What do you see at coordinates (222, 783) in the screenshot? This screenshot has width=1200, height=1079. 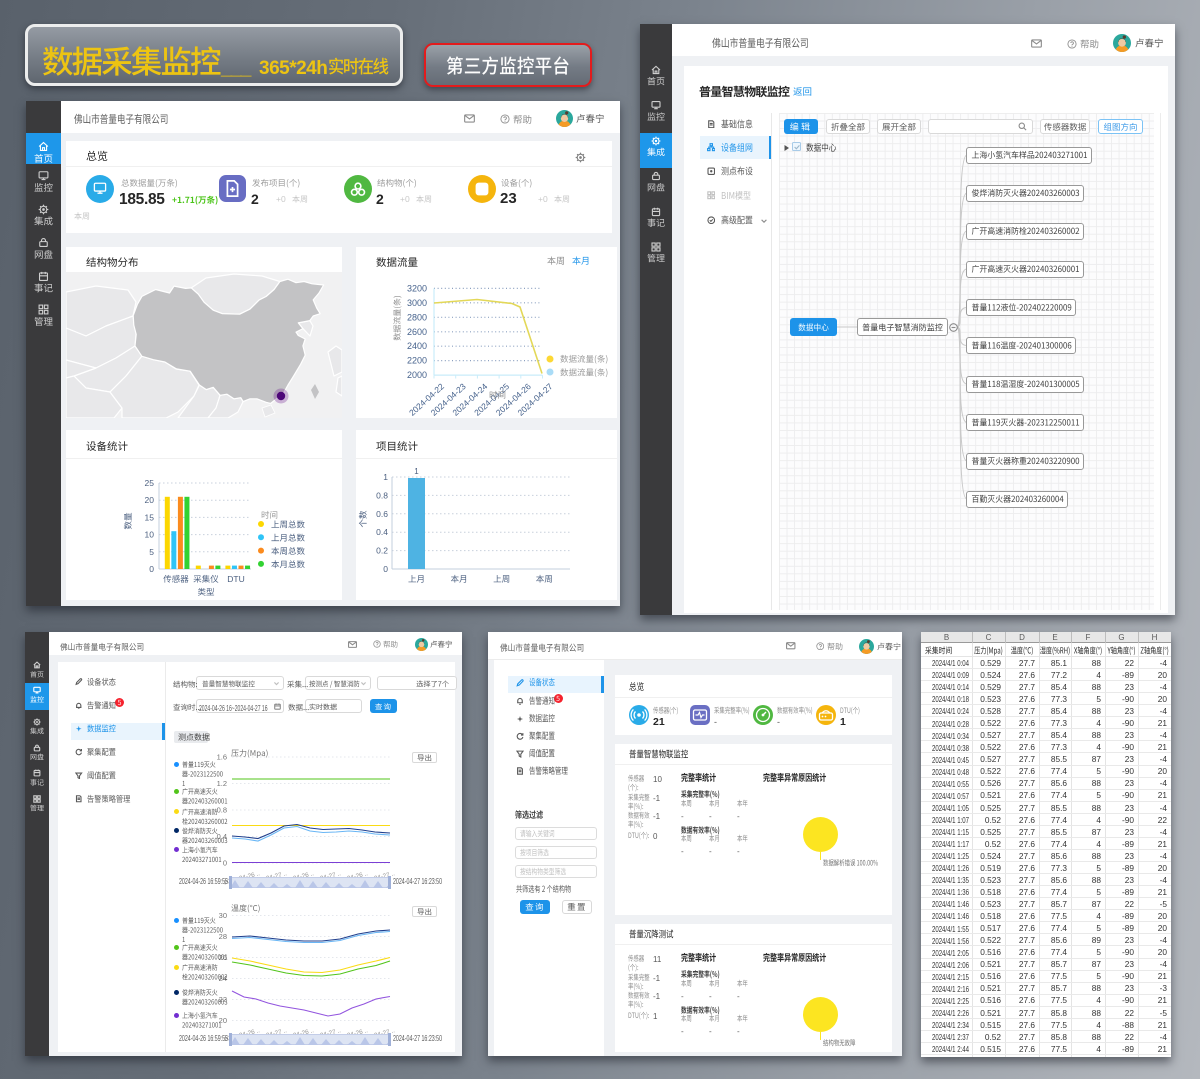 I see `svg-text: 1.2` at bounding box center [222, 783].